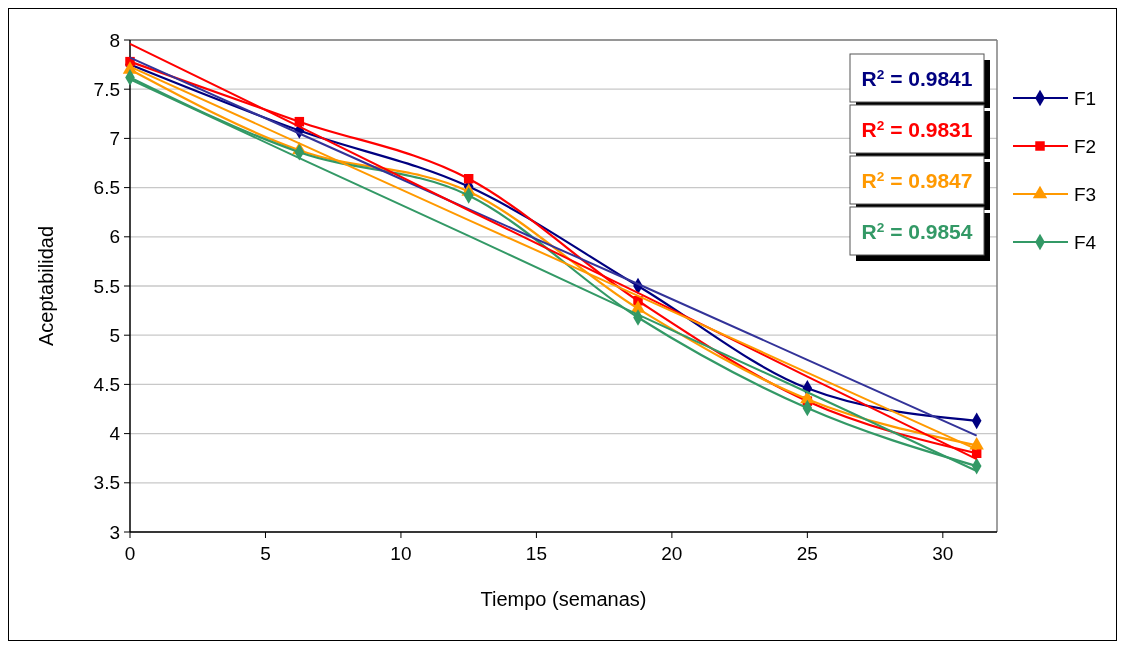 This screenshot has height=649, width=1125. What do you see at coordinates (536, 553) in the screenshot?
I see `x-tick-label: 15` at bounding box center [536, 553].